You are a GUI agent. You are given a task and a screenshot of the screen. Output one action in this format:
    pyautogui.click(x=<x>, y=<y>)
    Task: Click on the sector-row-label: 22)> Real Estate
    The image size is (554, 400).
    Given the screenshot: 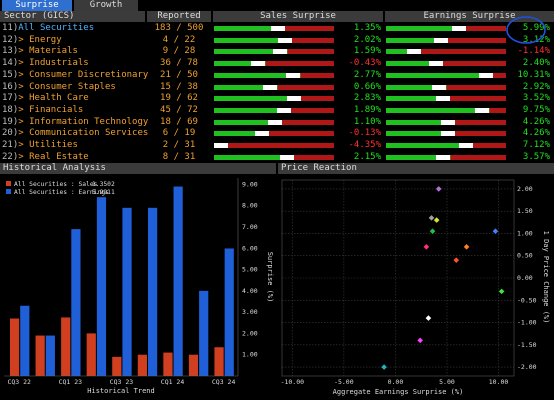 What is the action you would take?
    pyautogui.click(x=45, y=157)
    